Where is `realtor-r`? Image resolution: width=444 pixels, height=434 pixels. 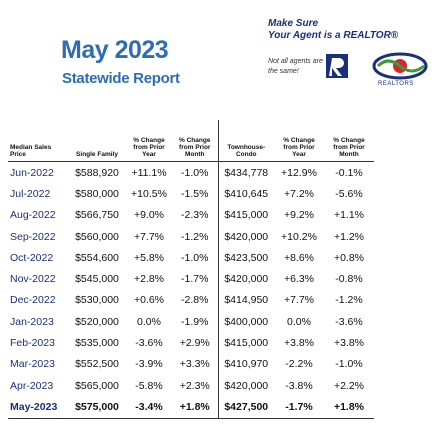 realtor-r is located at coordinates (336, 67).